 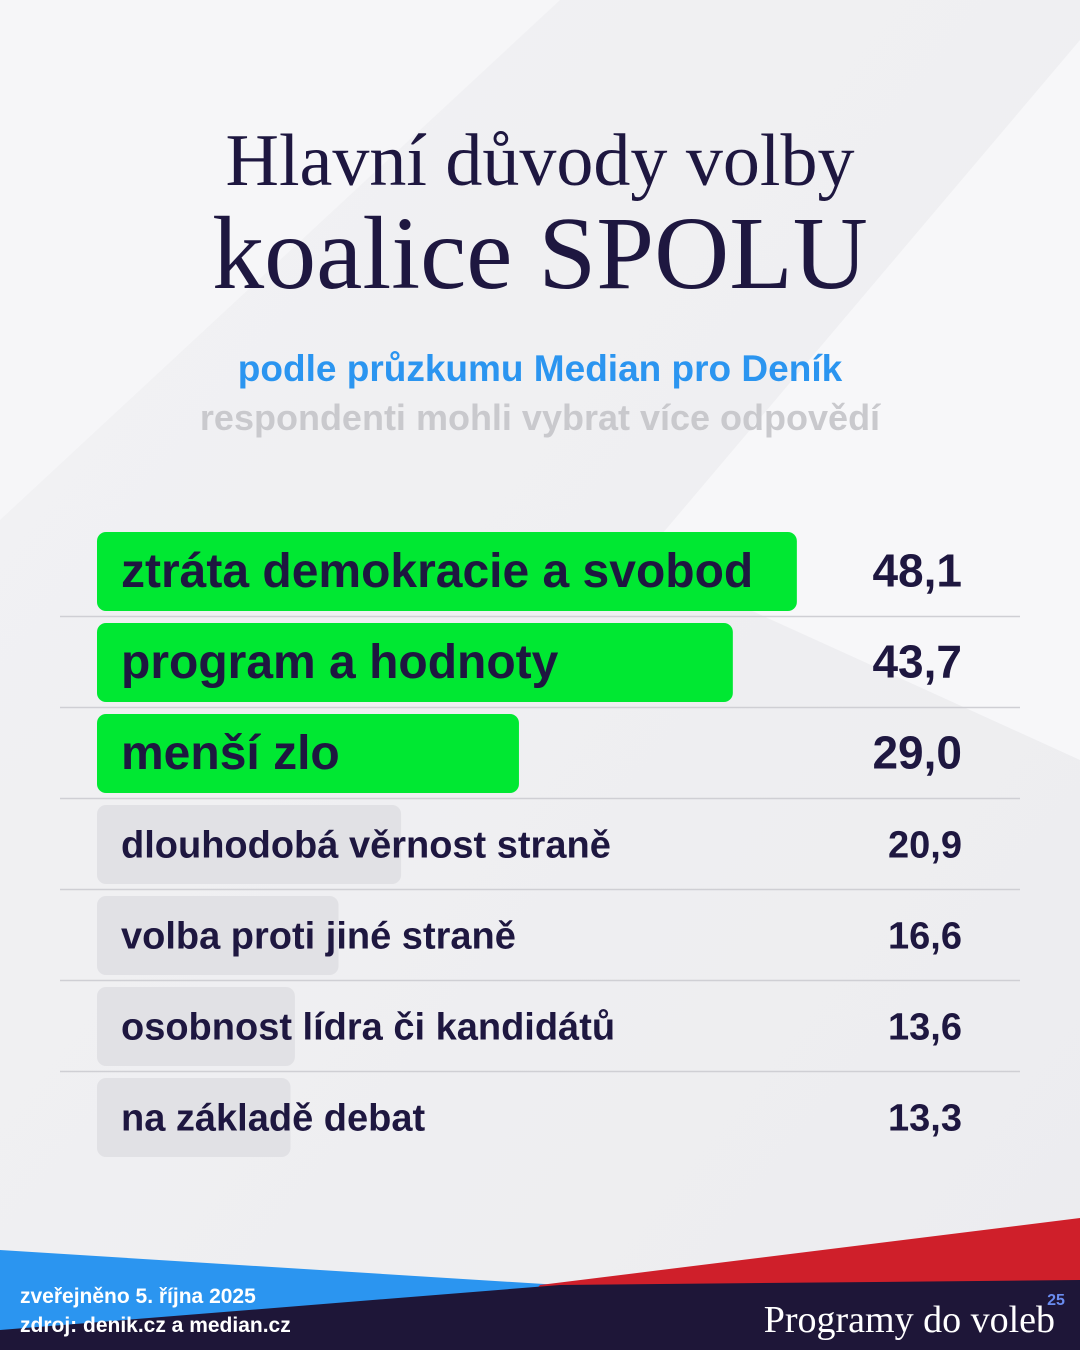 What do you see at coordinates (917, 571) in the screenshot?
I see `value-label: 48,1` at bounding box center [917, 571].